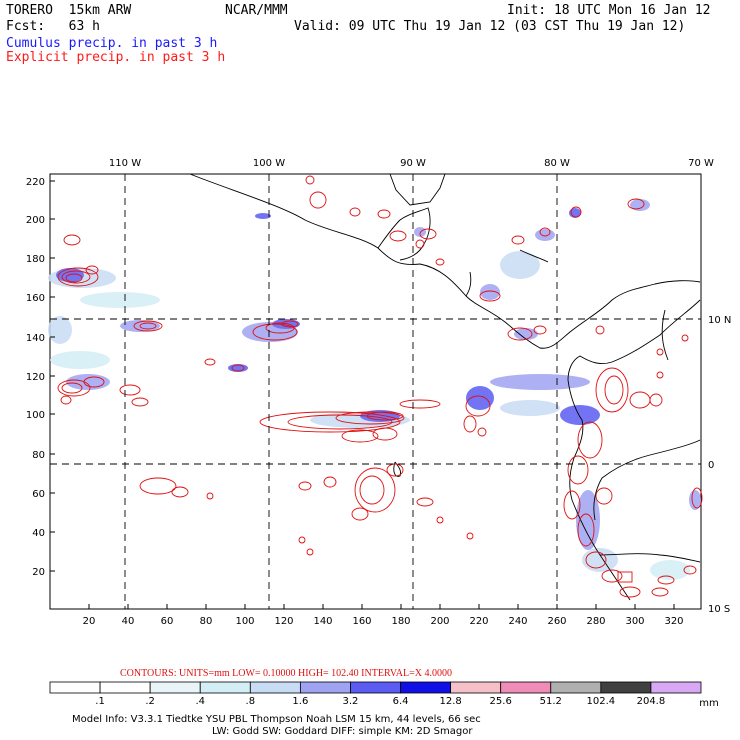 This screenshot has width=740, height=740. I want to click on y-tick-label: 20, so click(38, 572).